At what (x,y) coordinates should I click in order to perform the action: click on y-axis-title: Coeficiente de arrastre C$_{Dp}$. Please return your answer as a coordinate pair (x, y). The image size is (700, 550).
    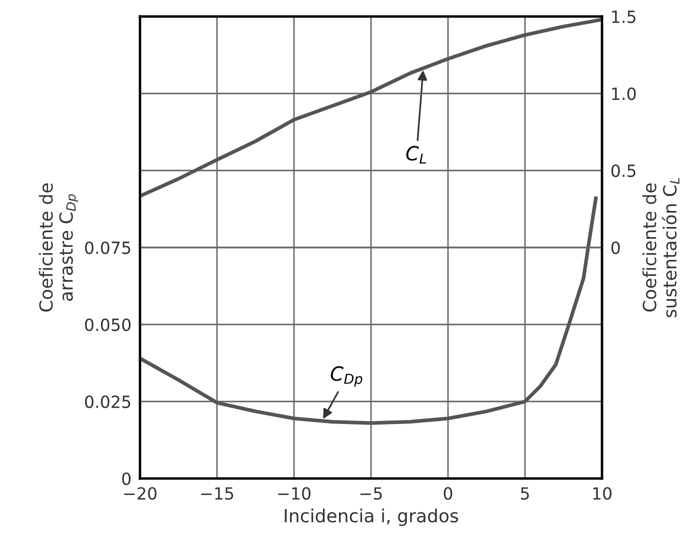
    Looking at the image, I should click on (58, 247).